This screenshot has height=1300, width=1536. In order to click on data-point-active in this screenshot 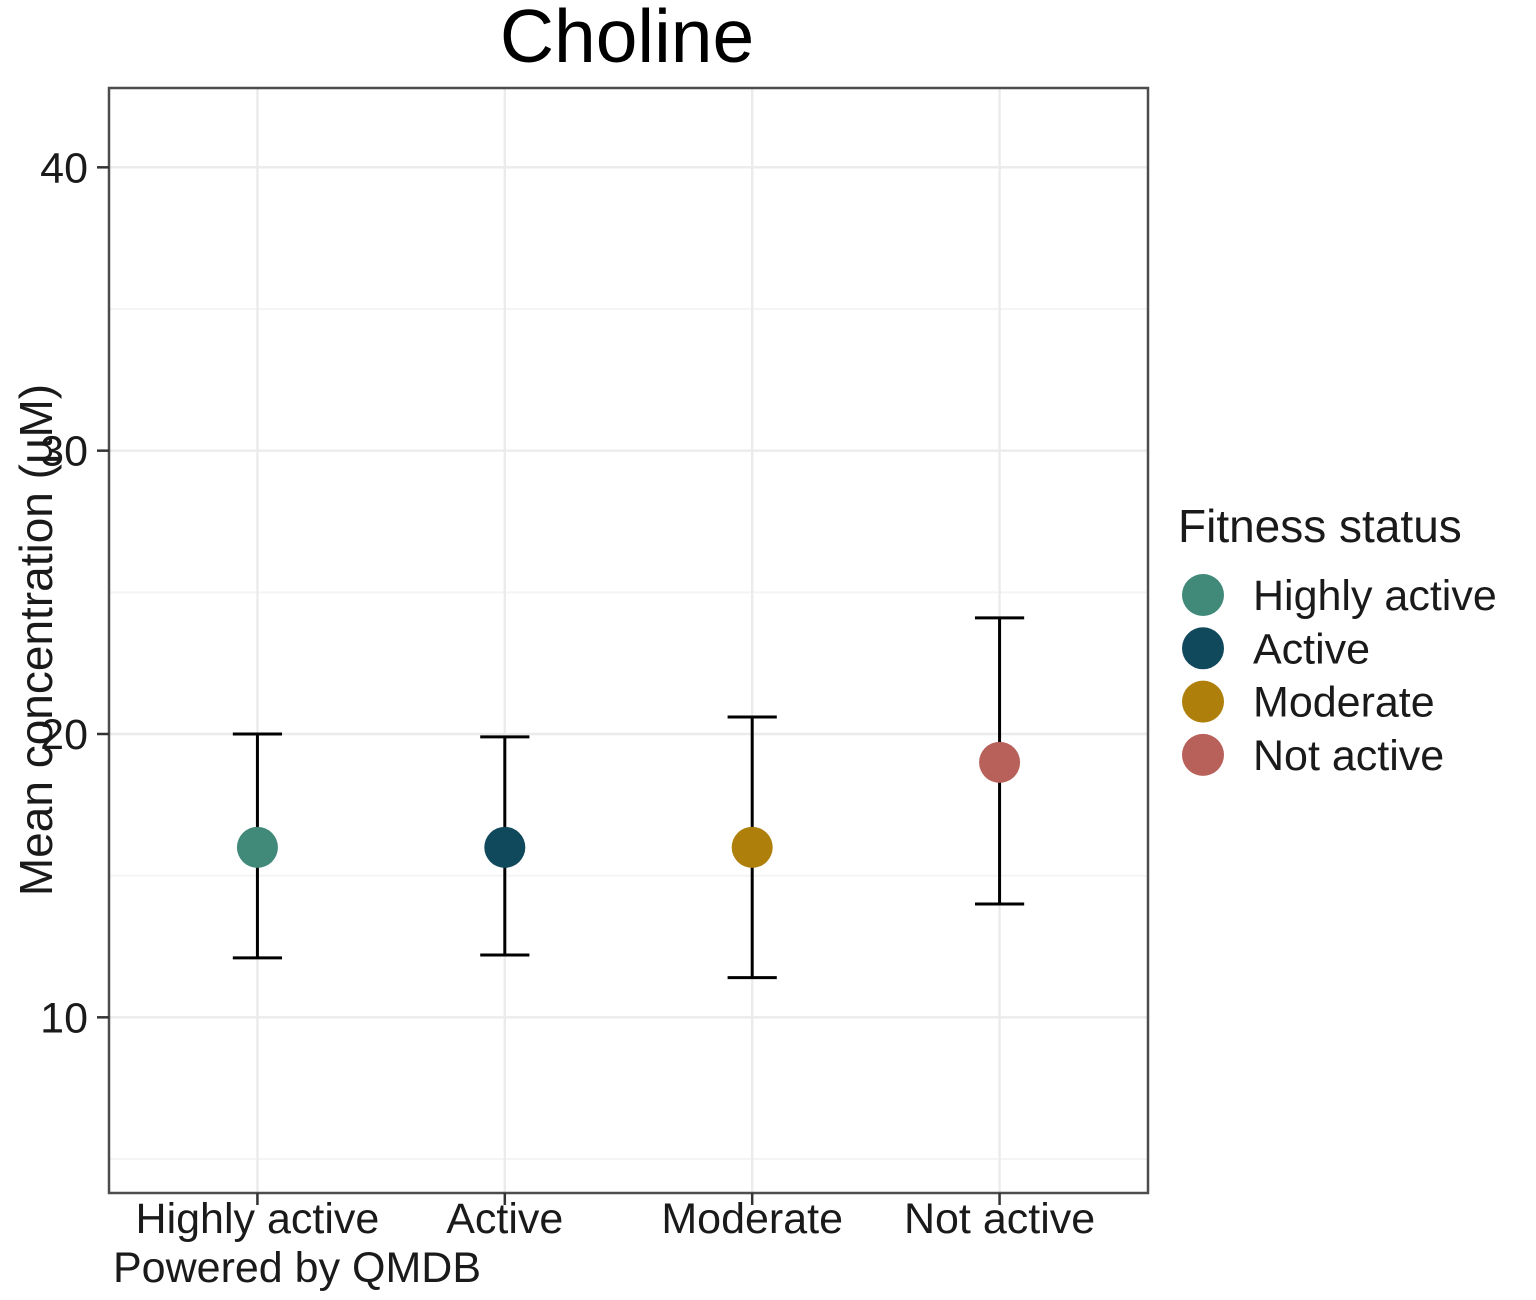, I will do `click(505, 847)`.